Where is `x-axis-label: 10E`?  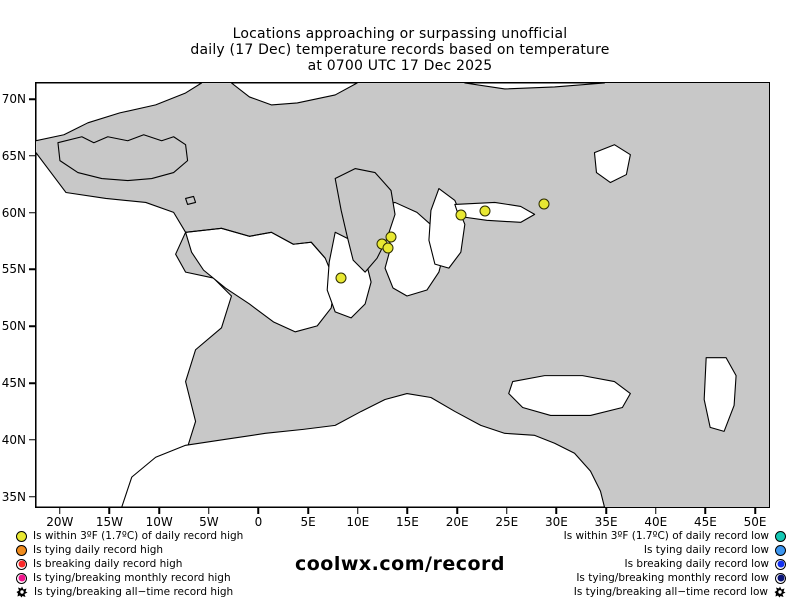 x-axis-label: 10E is located at coordinates (358, 522).